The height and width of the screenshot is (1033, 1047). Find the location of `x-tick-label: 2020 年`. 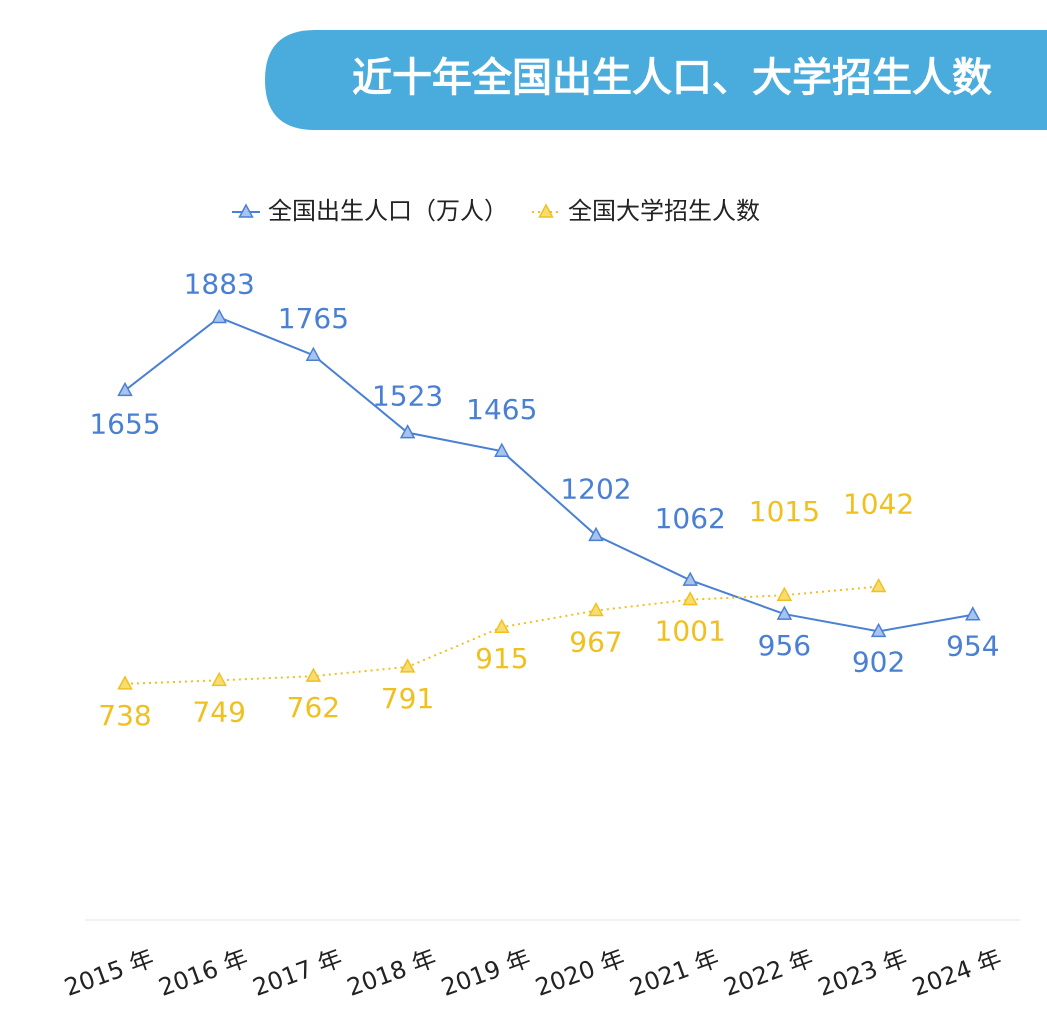

x-tick-label: 2020 年 is located at coordinates (580, 973).